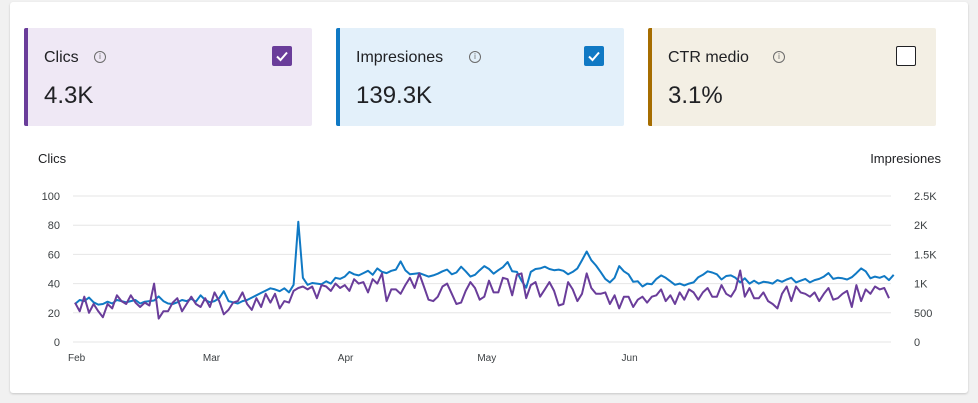 Image resolution: width=978 pixels, height=403 pixels. What do you see at coordinates (486, 358) in the screenshot?
I see `x-tick-label: May` at bounding box center [486, 358].